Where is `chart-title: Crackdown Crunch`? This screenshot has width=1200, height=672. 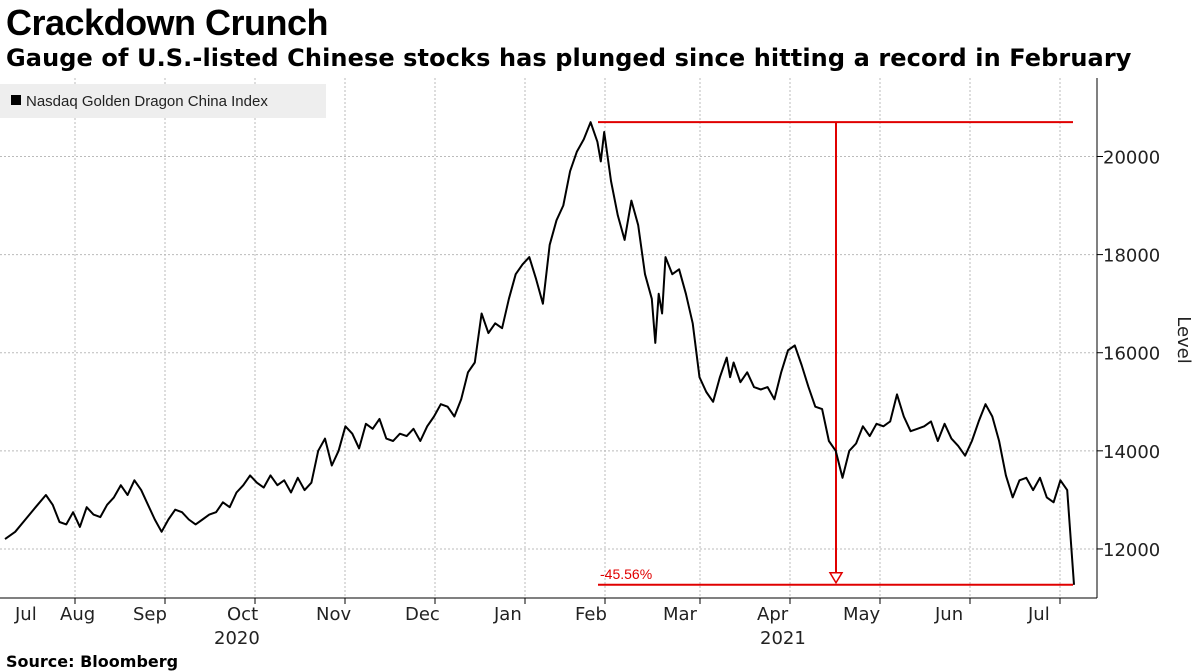 chart-title: Crackdown Crunch is located at coordinates (167, 22).